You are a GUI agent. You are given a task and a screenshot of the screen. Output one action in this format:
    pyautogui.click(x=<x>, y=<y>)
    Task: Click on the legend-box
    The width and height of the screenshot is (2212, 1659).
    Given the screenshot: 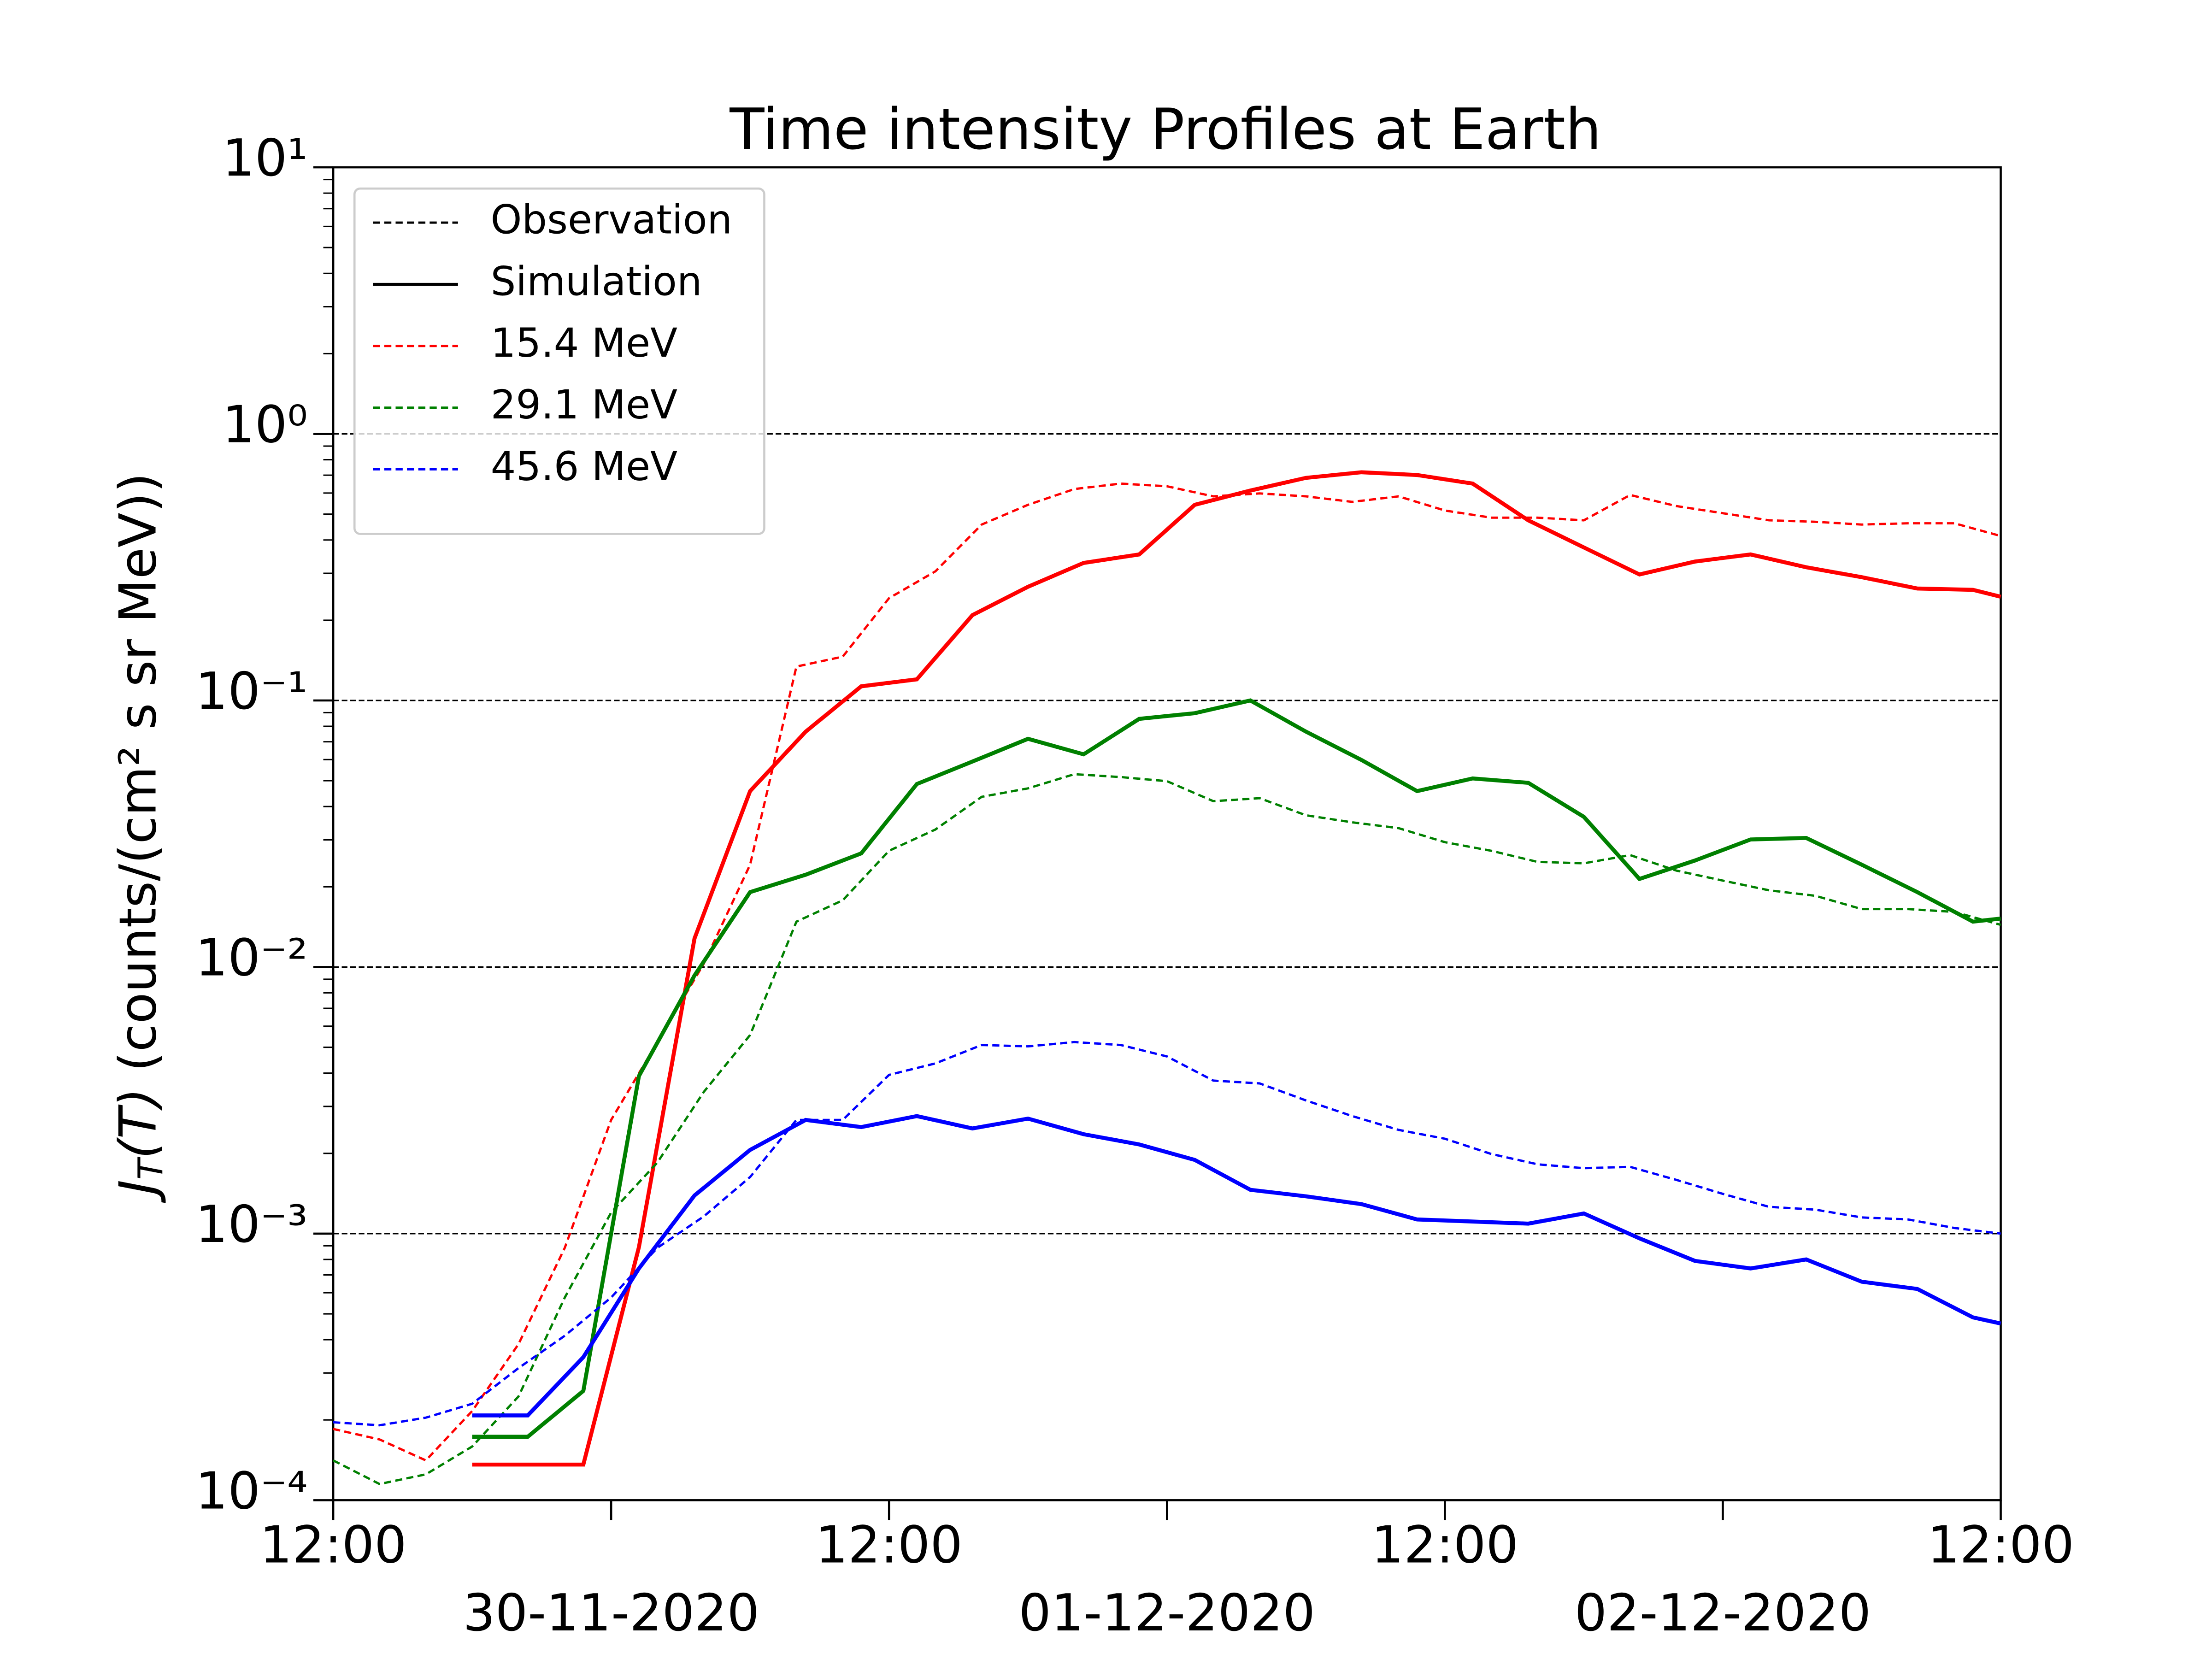 What is the action you would take?
    pyautogui.click(x=559, y=361)
    